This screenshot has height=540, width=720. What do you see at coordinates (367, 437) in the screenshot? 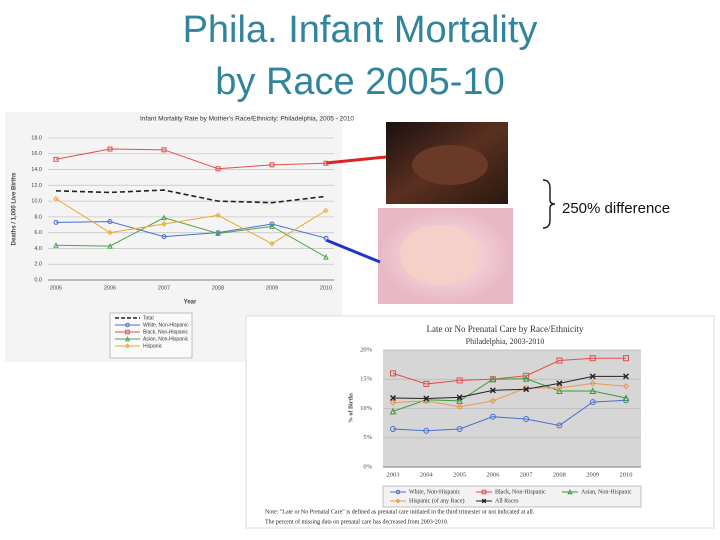
I see `y-tick-label: 5%` at bounding box center [367, 437].